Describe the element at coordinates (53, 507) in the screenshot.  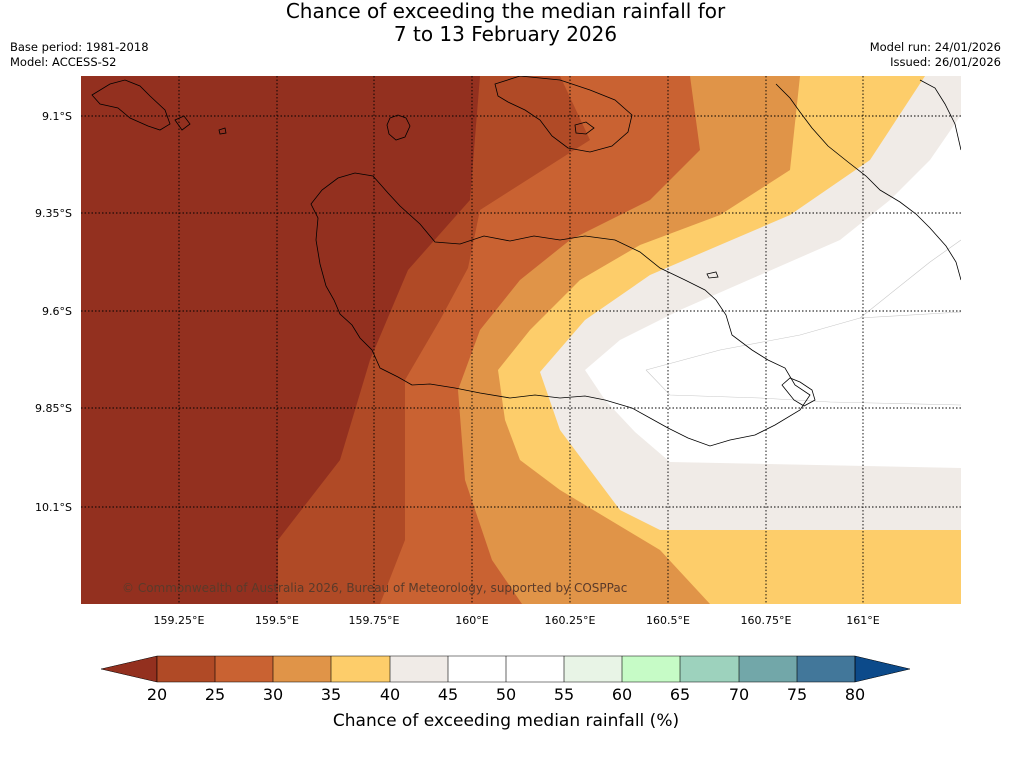
I see `lat-tick: 10.1°S` at that location.